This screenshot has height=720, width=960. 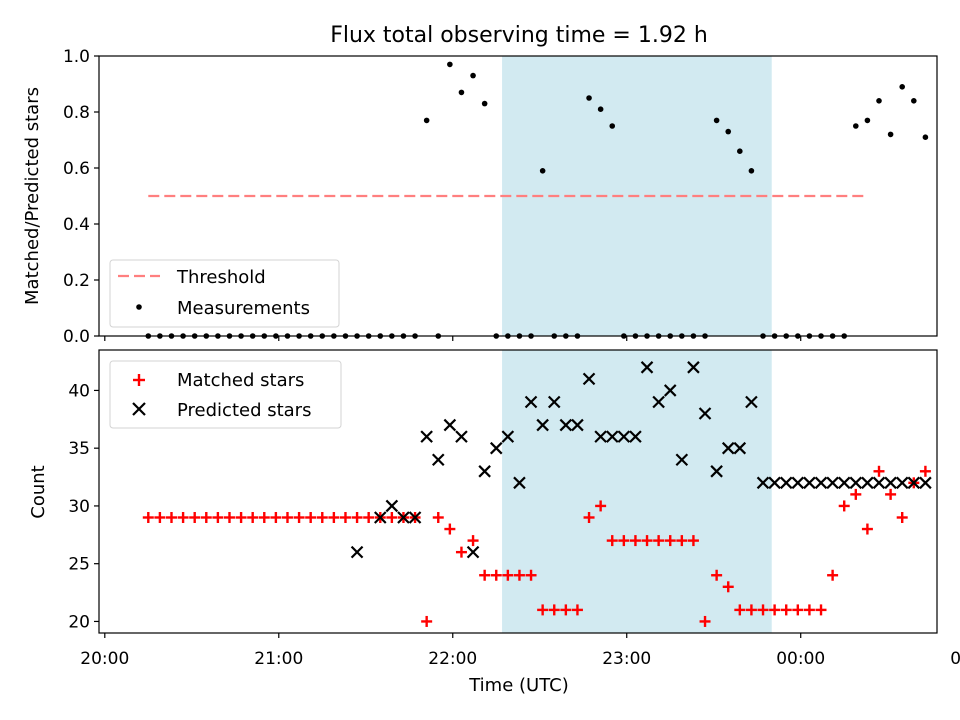 I want to click on x-tick-label: 00:00, so click(x=800, y=659).